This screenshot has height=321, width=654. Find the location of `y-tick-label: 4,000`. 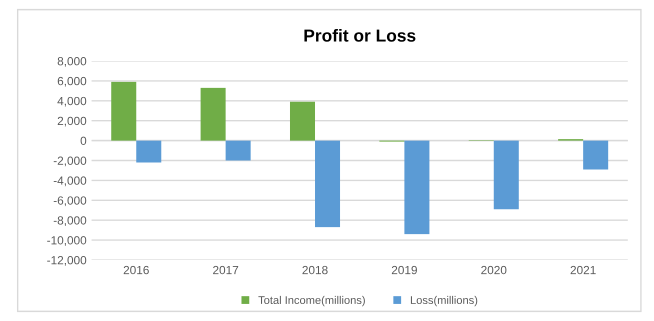

y-tick-label: 4,000 is located at coordinates (71, 101).